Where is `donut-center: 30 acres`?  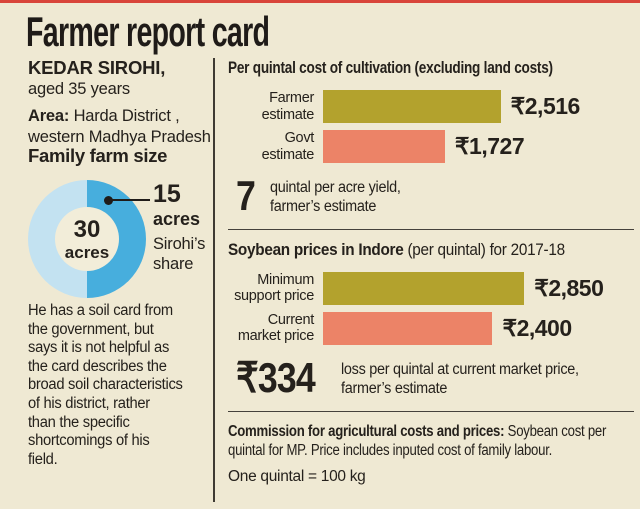 donut-center: 30 acres is located at coordinates (87, 239).